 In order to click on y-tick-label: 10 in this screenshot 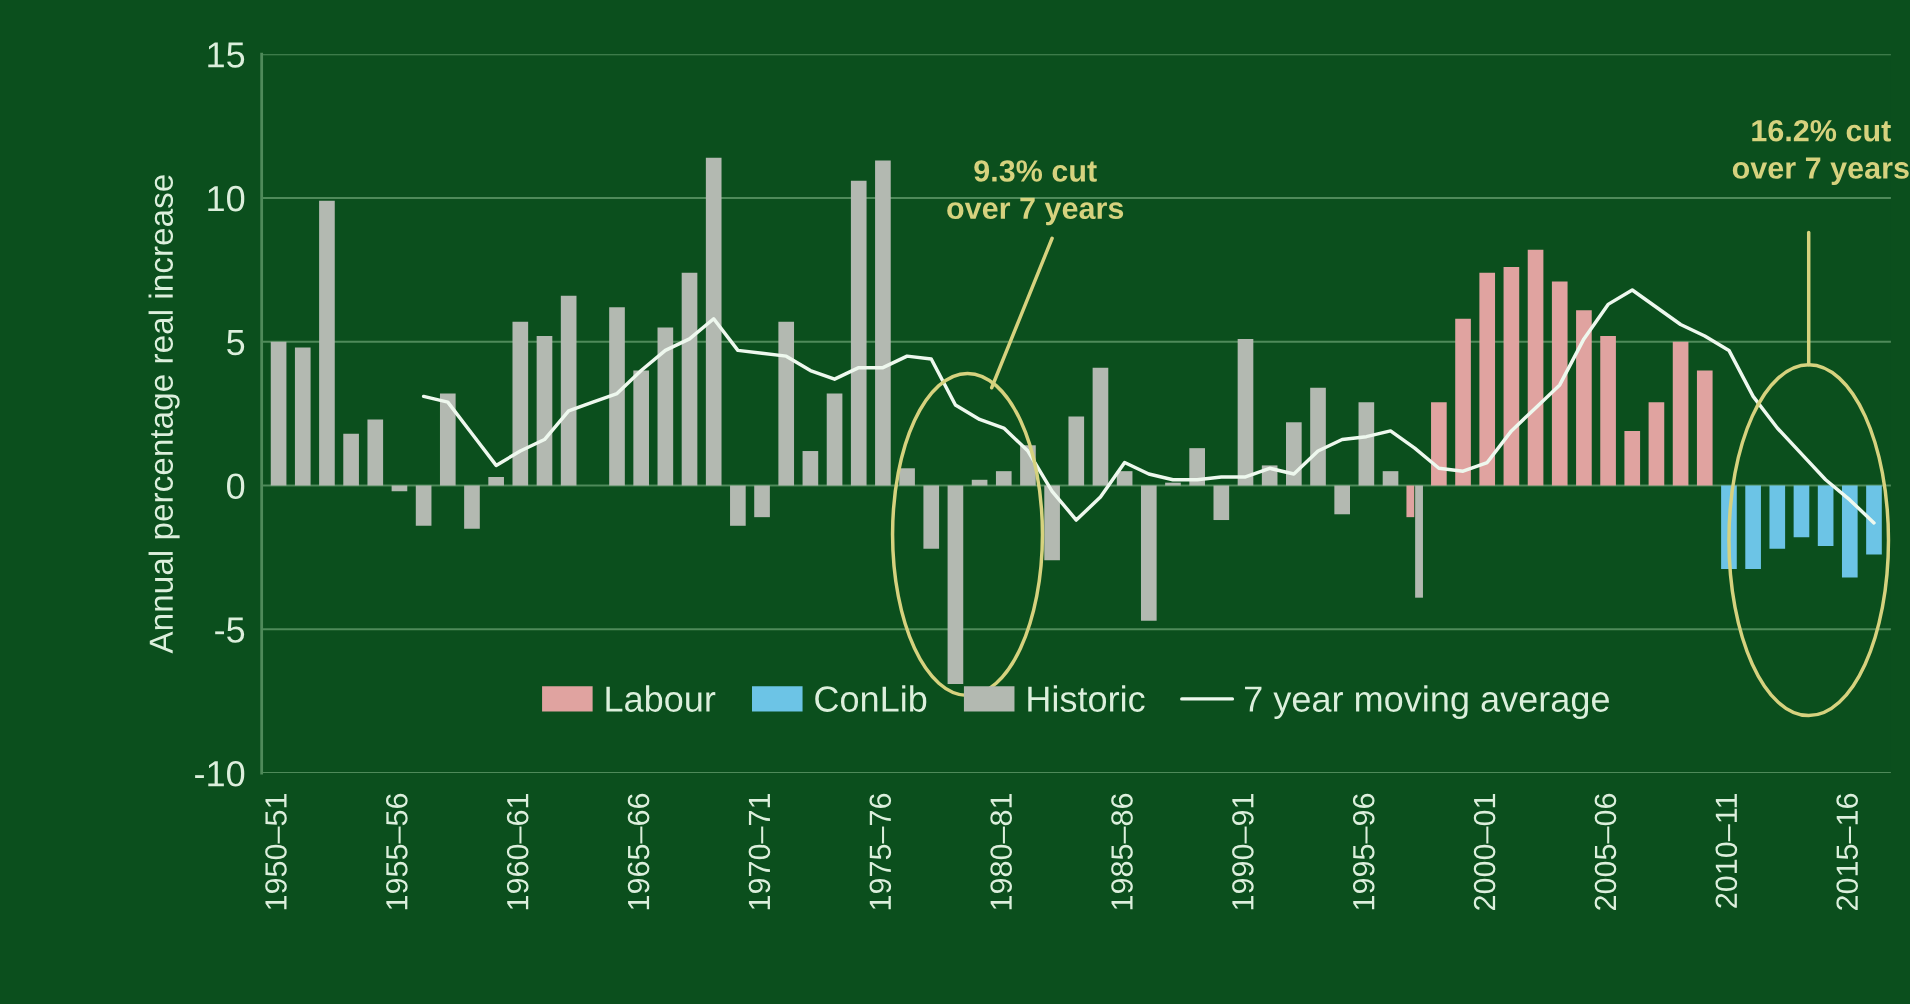, I will do `click(226, 198)`.